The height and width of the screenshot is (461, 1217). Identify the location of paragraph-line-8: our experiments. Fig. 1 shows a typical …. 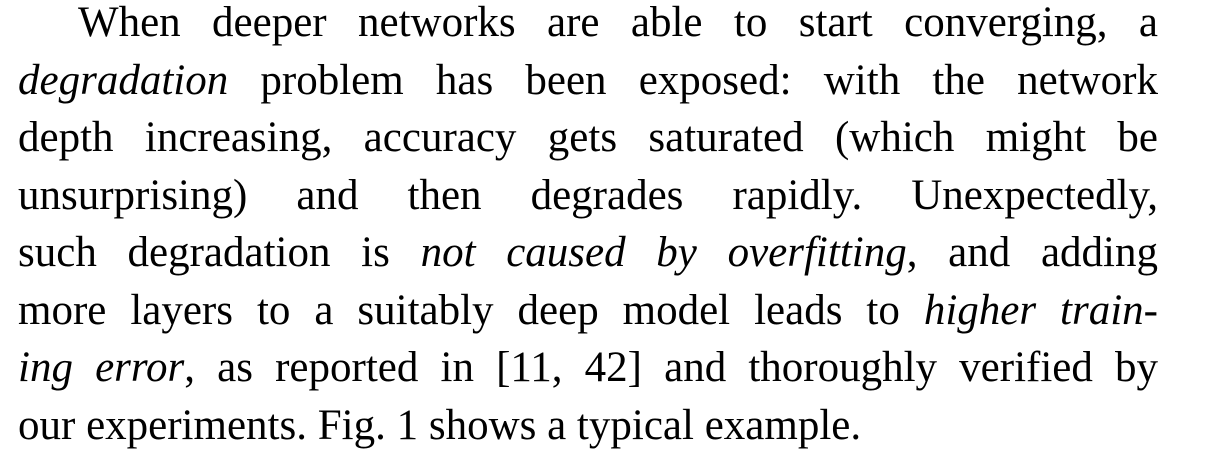
(588, 432).